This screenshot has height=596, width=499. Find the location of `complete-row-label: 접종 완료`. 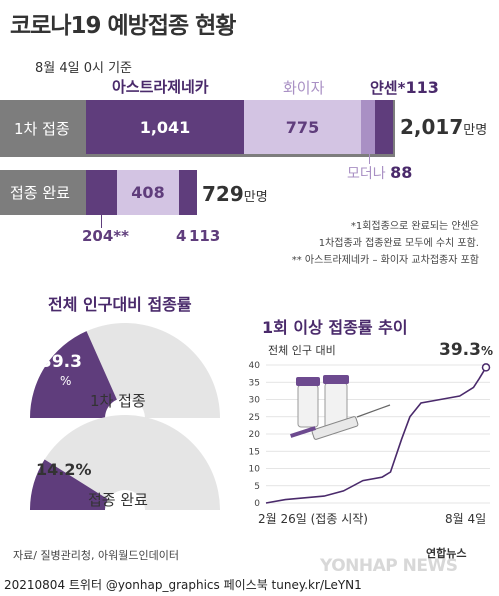

complete-row-label: 접종 완료 is located at coordinates (40, 193).